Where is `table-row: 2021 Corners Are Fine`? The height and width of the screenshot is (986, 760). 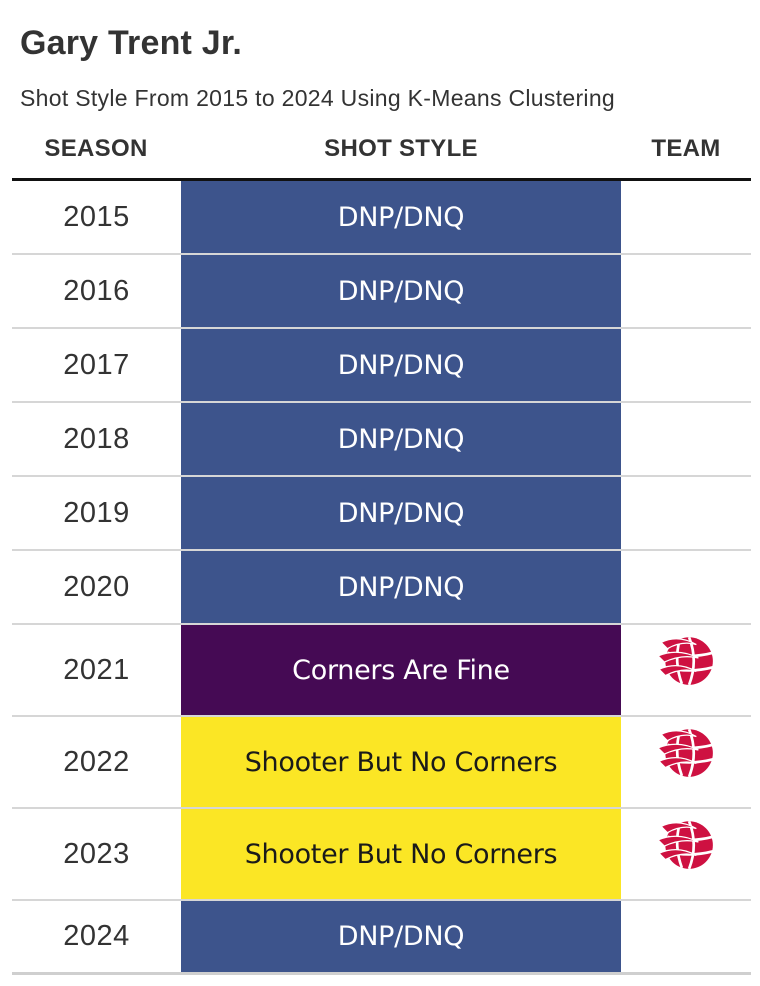 table-row: 2021 Corners Are Fine is located at coordinates (381, 671).